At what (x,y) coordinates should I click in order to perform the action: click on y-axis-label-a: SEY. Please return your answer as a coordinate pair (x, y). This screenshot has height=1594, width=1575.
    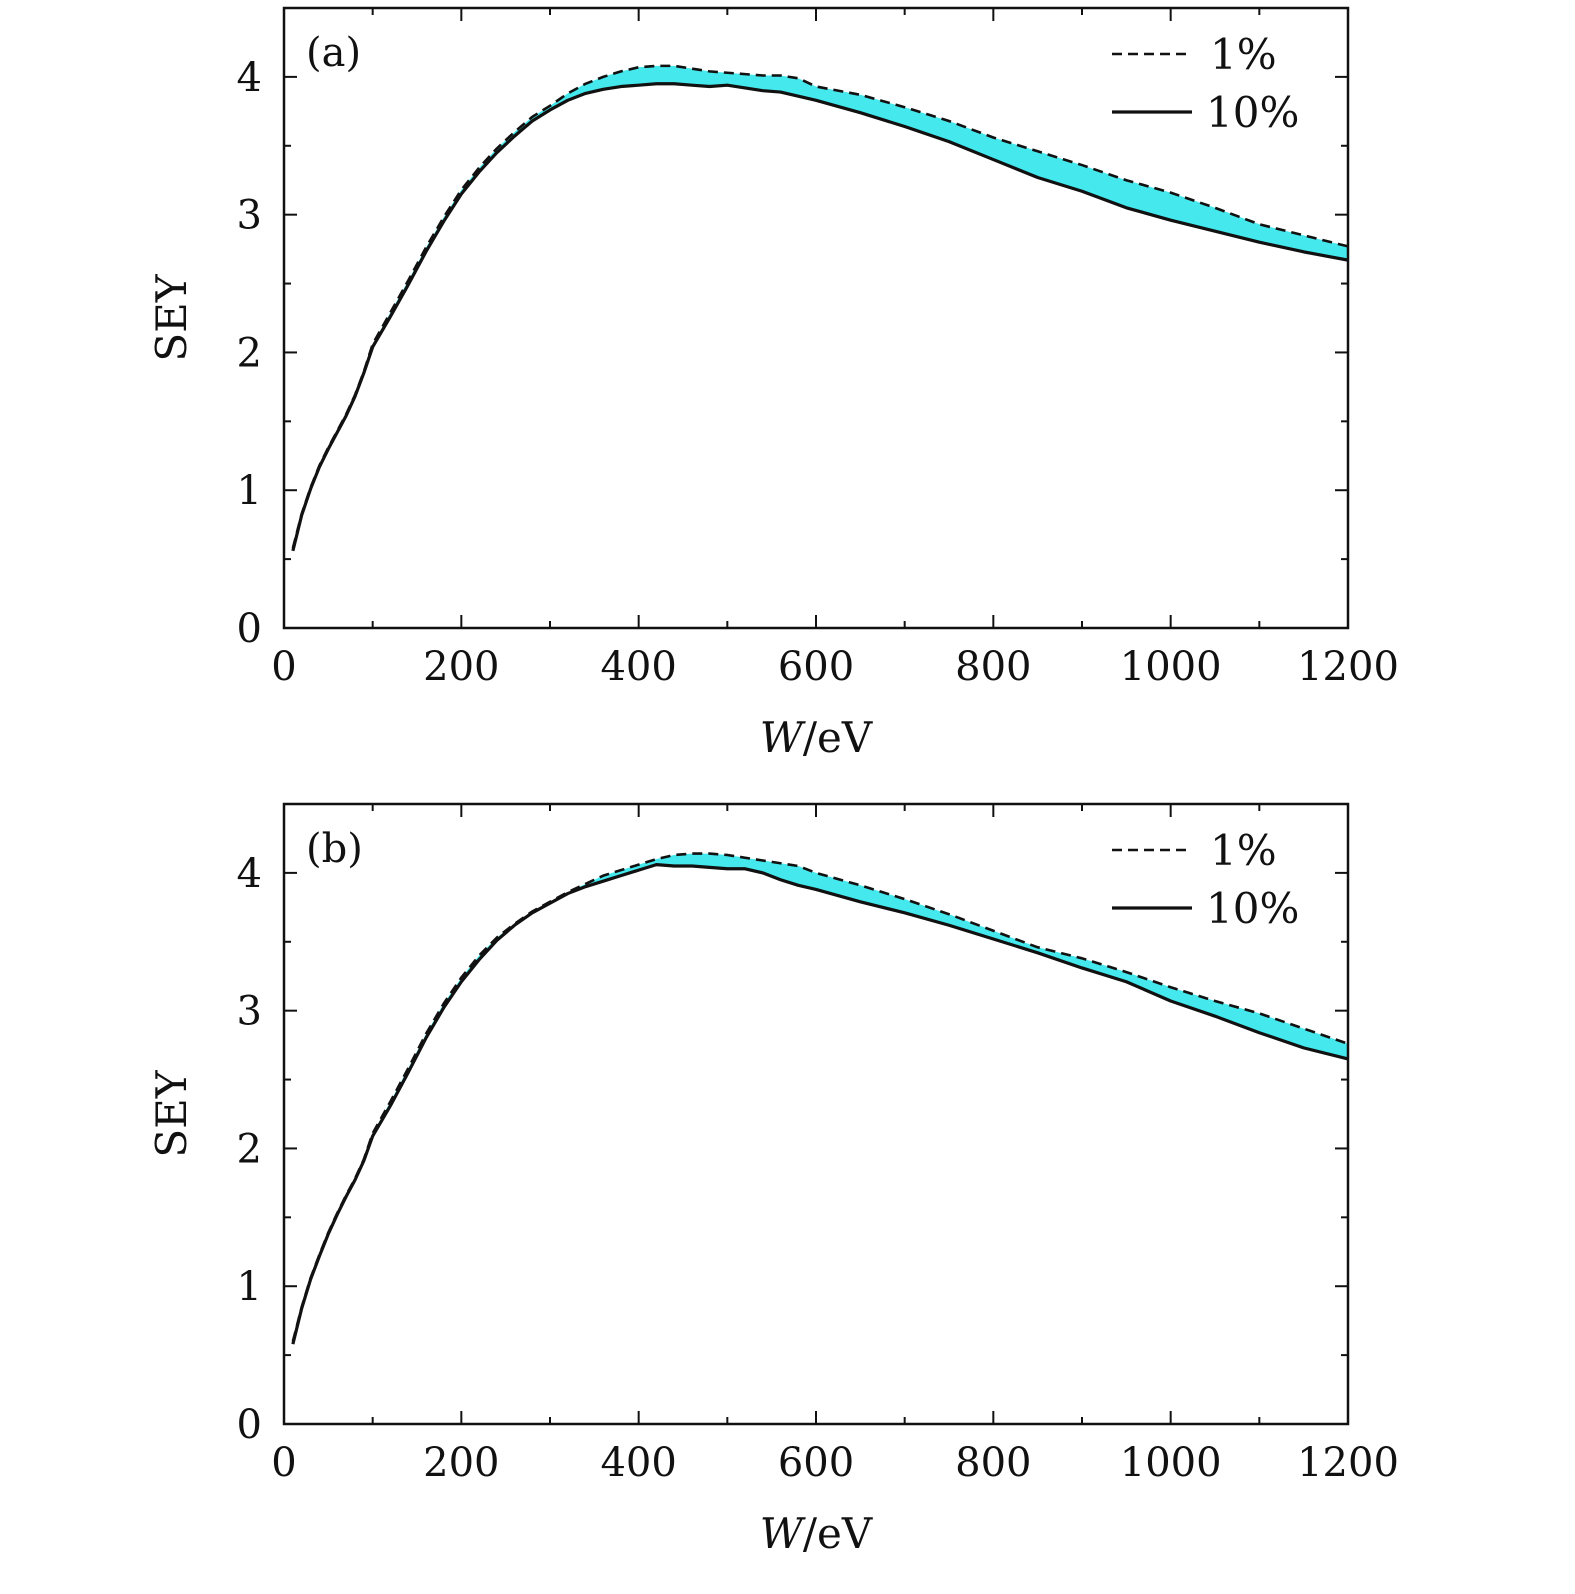
    Looking at the image, I should click on (171, 317).